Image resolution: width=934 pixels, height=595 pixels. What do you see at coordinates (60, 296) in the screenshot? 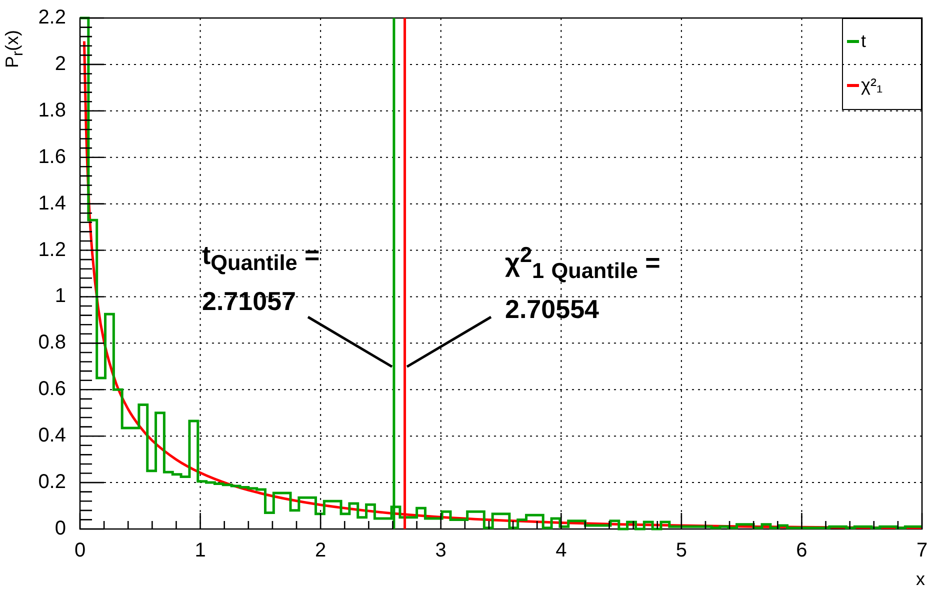
I see `y-tick-label: 1` at bounding box center [60, 296].